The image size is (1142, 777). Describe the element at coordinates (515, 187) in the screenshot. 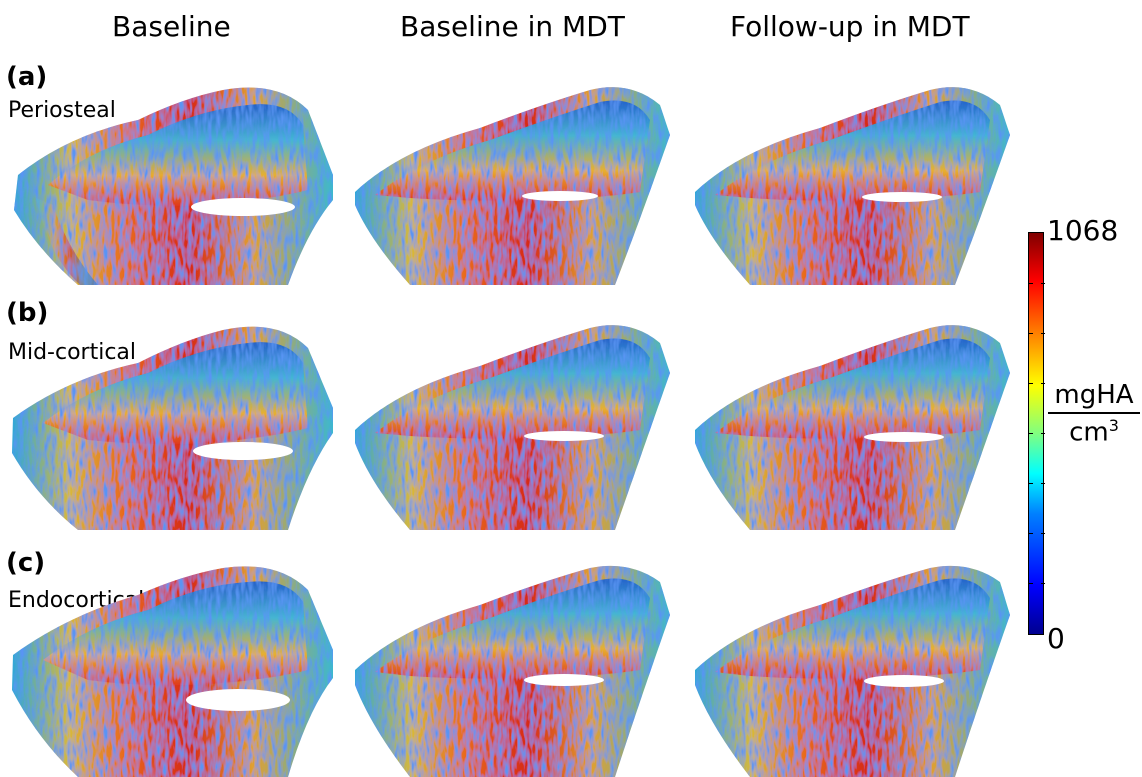

I see `bone-render-periosteal-baseline-mdt` at that location.